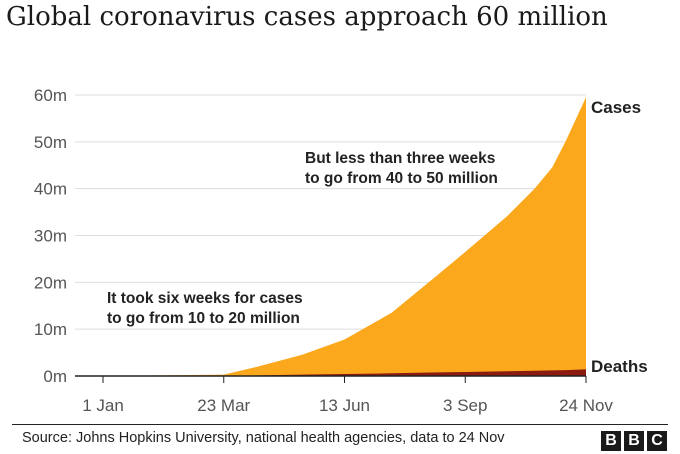  Describe the element at coordinates (50, 282) in the screenshot. I see `y-tick-label: 20m` at that location.